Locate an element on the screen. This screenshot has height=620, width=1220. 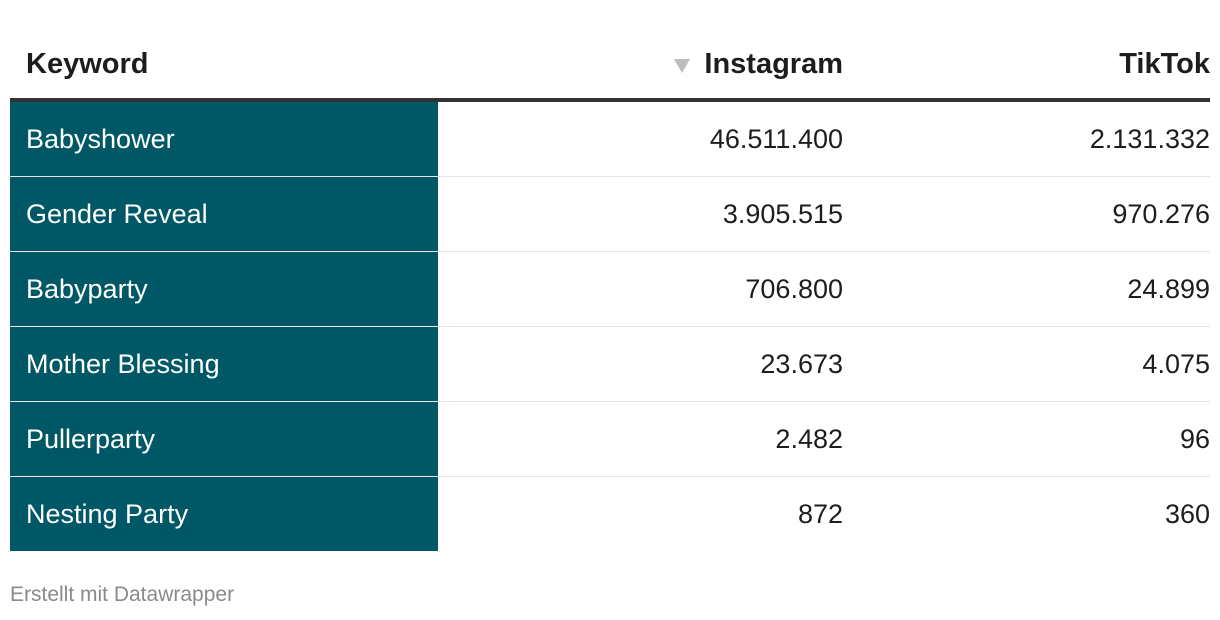
keyword-cell: Babyshower is located at coordinates (224, 139).